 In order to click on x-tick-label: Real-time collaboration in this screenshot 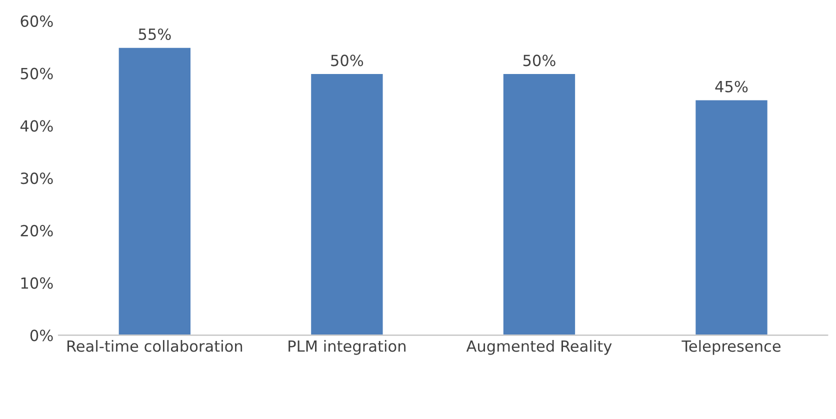, I will do `click(154, 346)`.